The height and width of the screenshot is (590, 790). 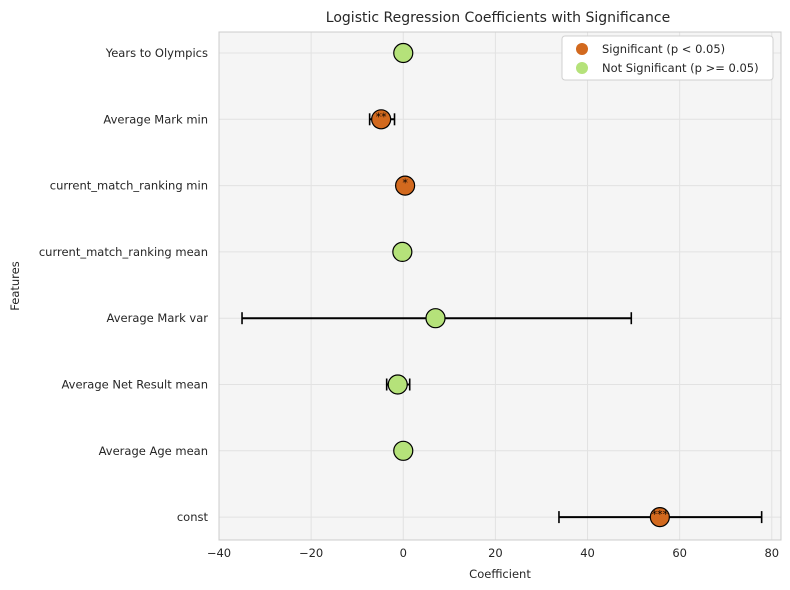 What do you see at coordinates (403, 553) in the screenshot?
I see `x-tick-label: 0` at bounding box center [403, 553].